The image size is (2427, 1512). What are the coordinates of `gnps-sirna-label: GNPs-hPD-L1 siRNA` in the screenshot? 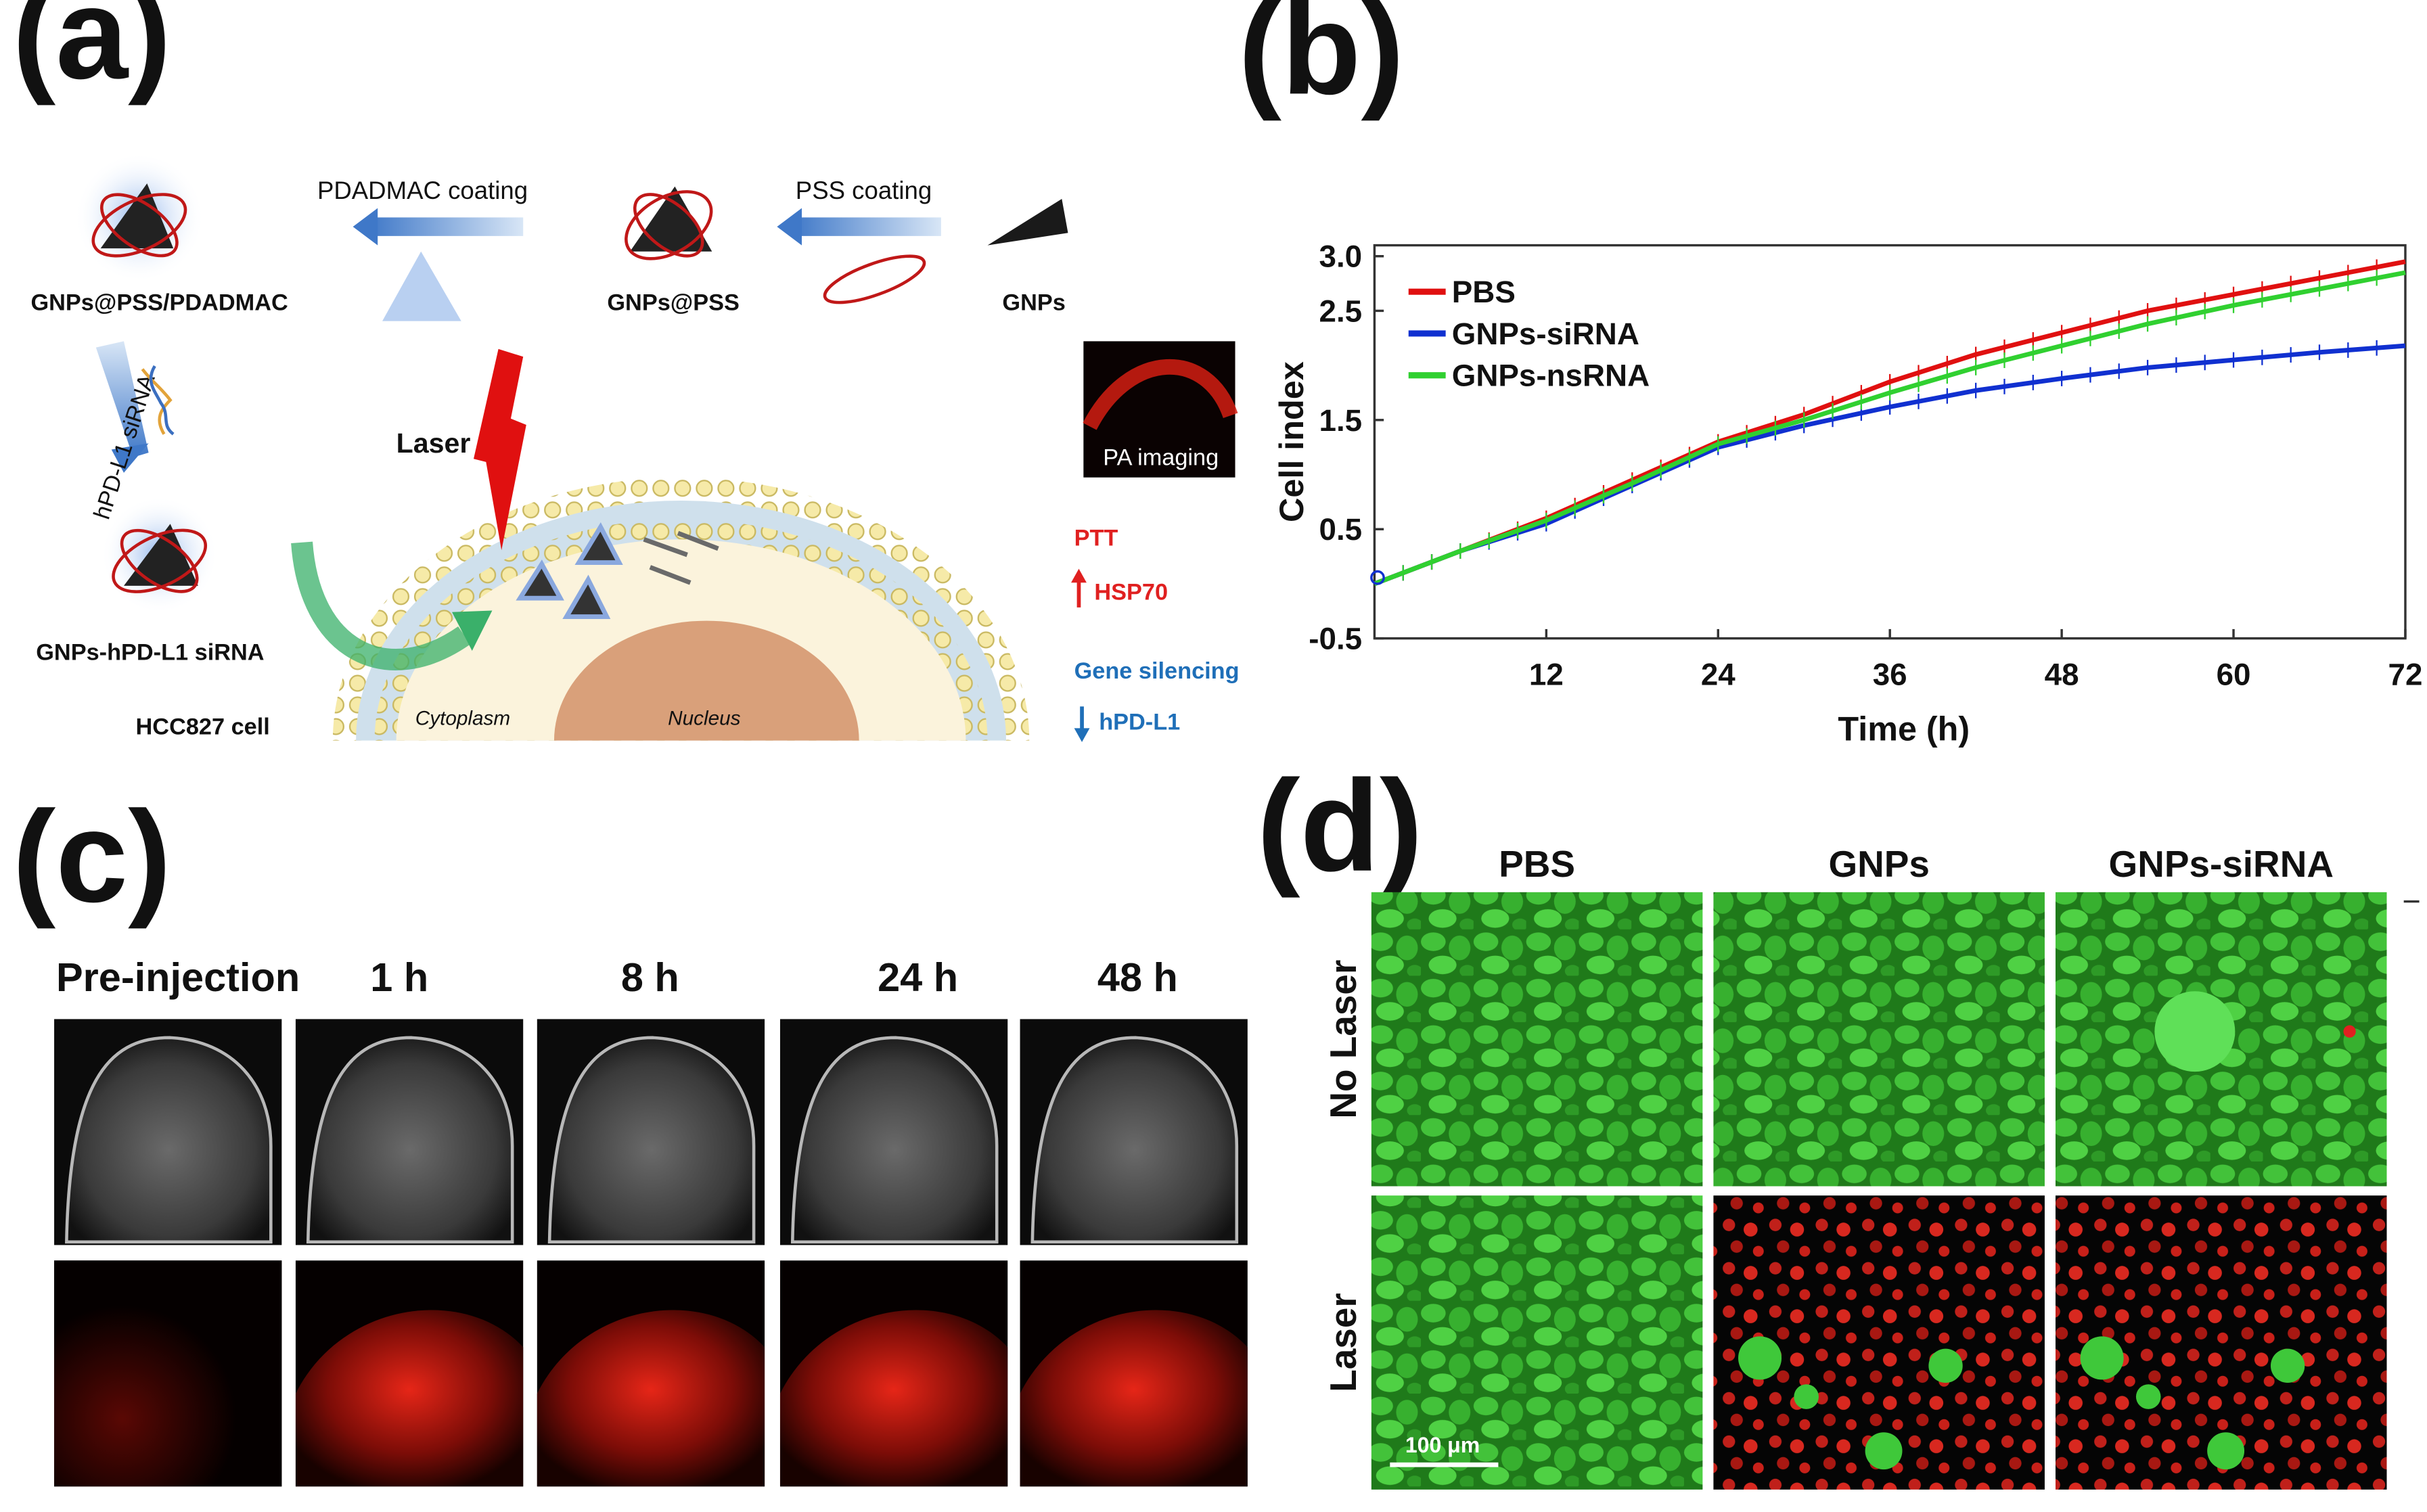 It's located at (150, 653).